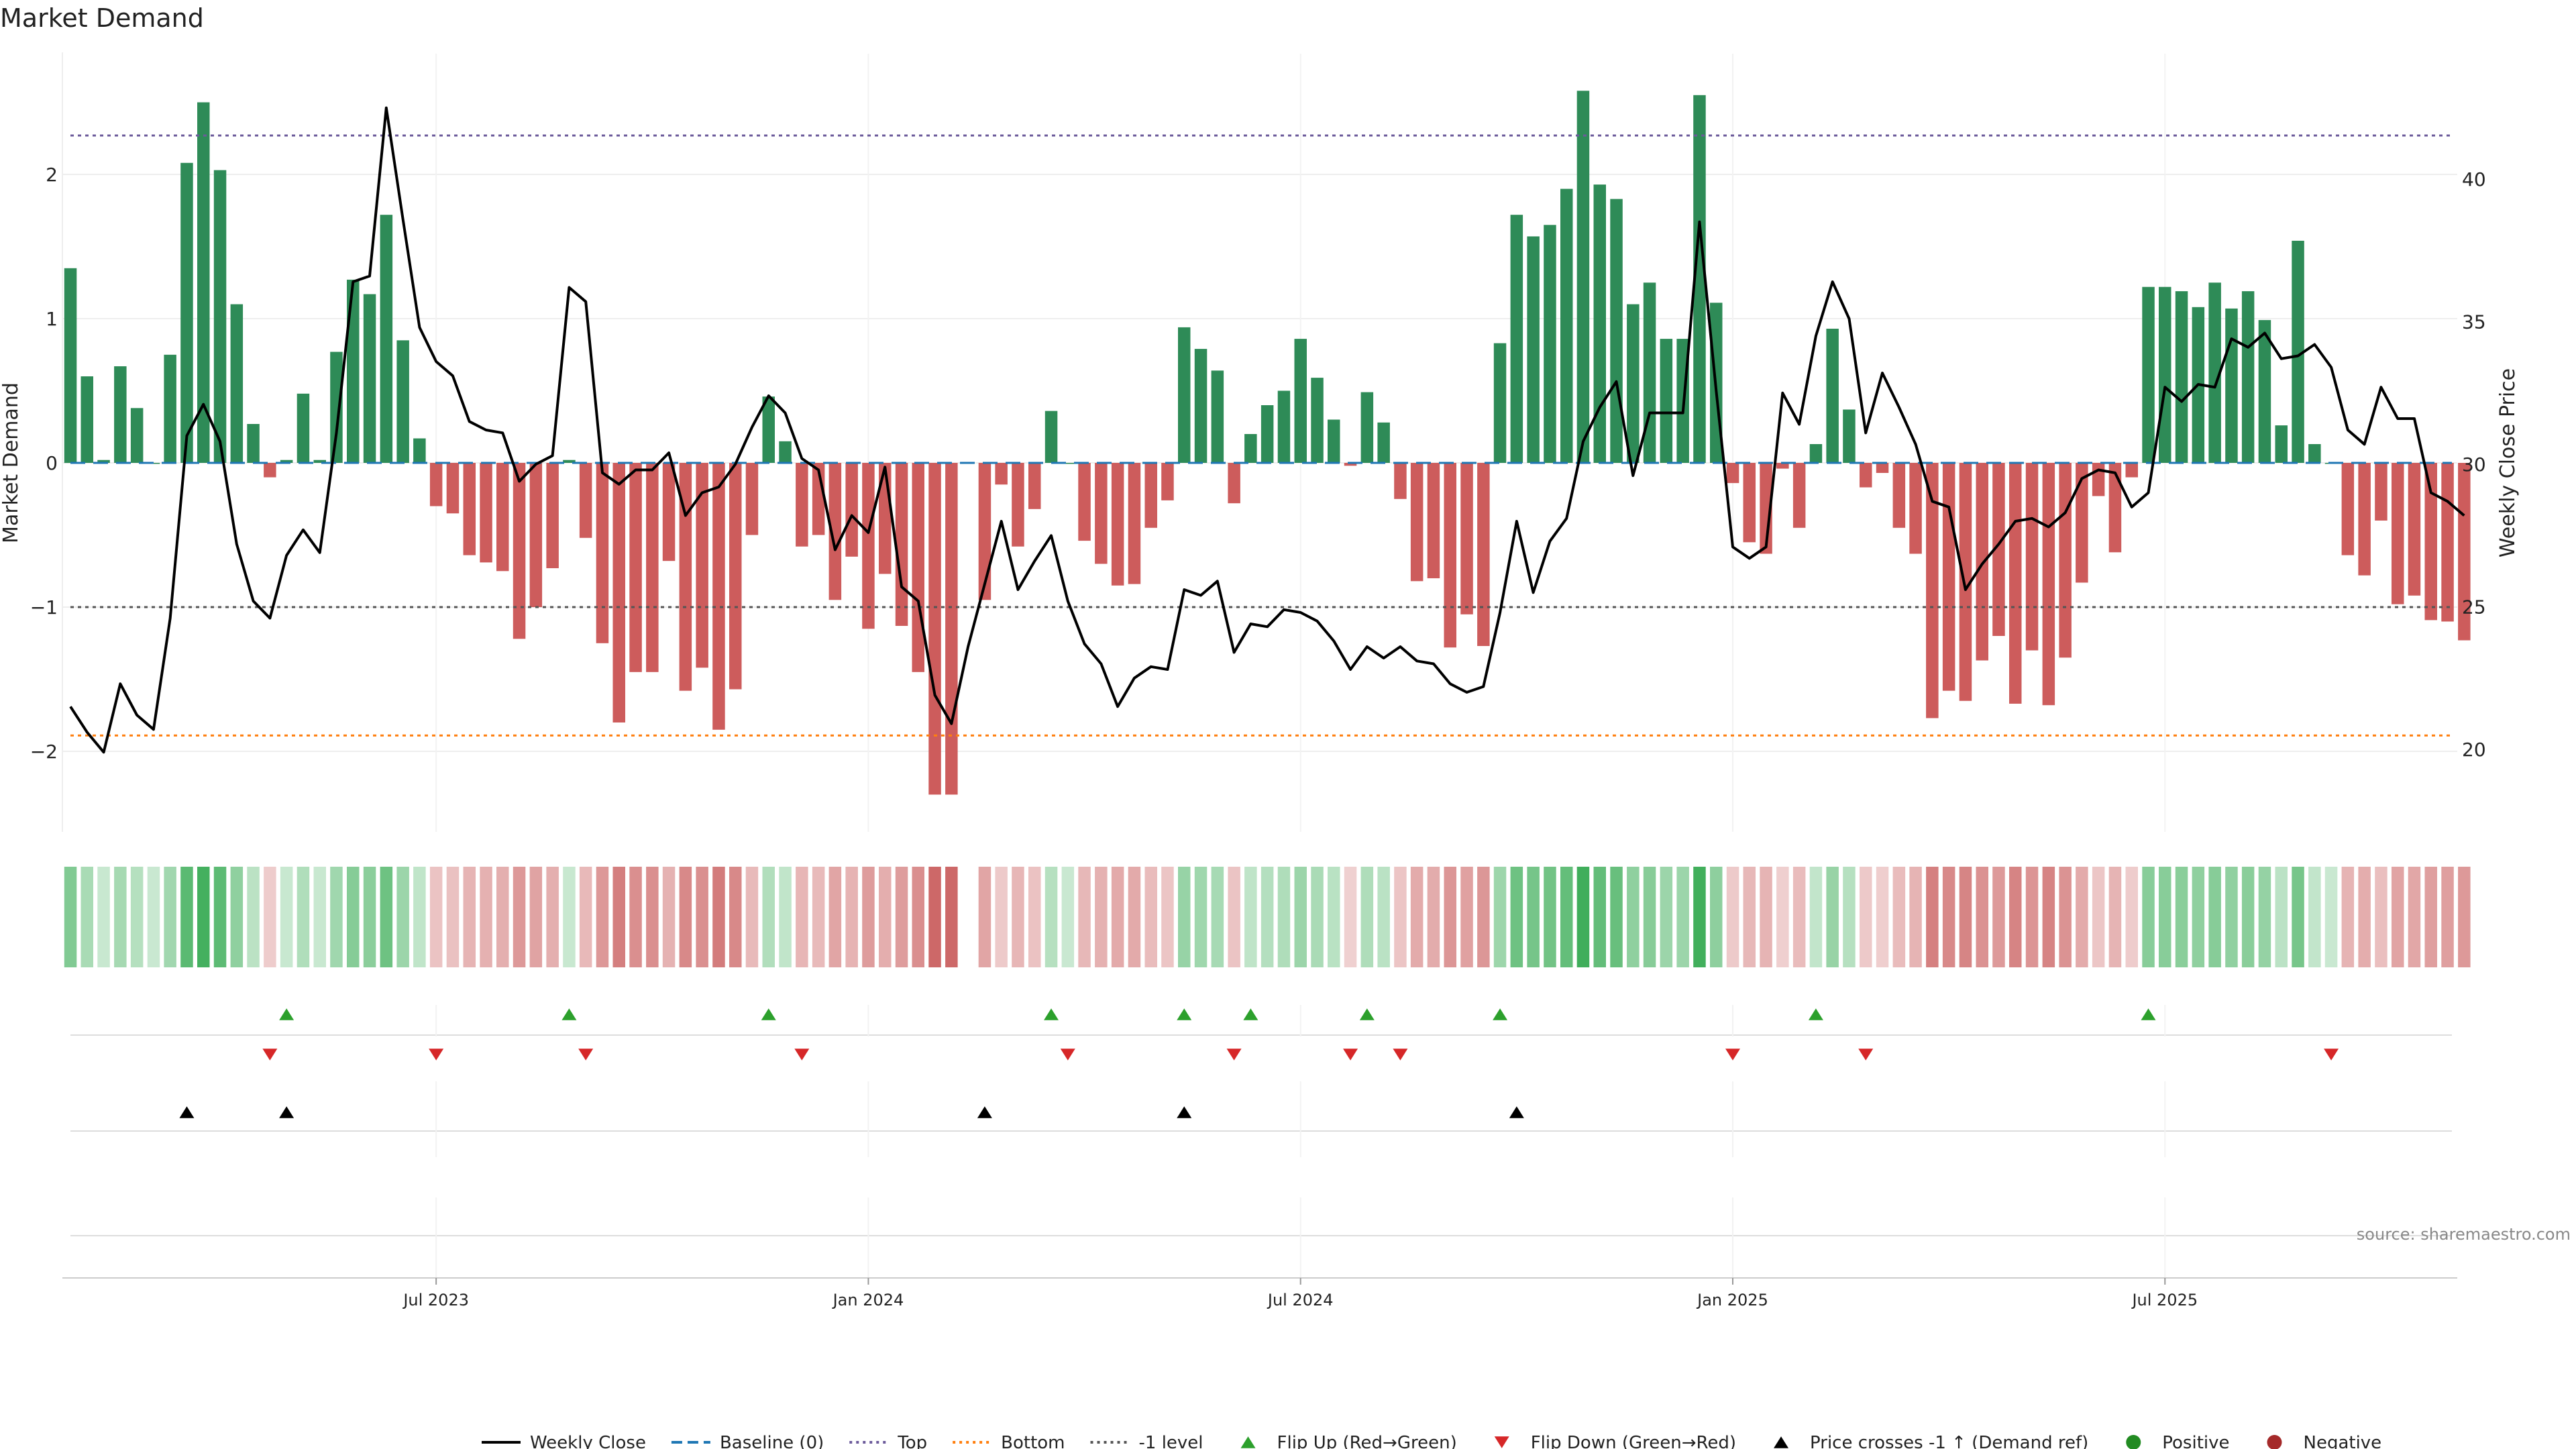 Image resolution: width=2576 pixels, height=1449 pixels. I want to click on legend-item: Baseline (0), so click(747, 1441).